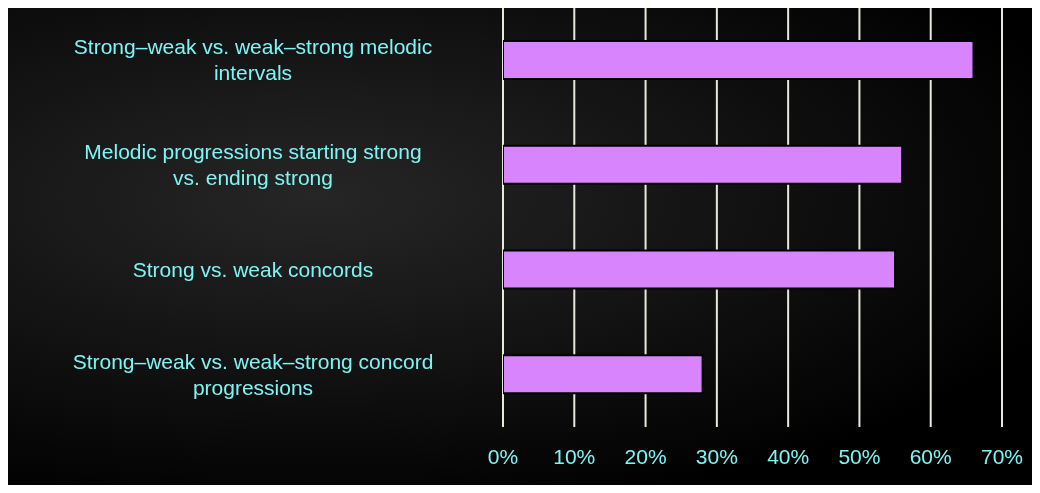 Image resolution: width=1040 pixels, height=493 pixels. Describe the element at coordinates (645, 456) in the screenshot. I see `x-tick-label: 20%` at that location.